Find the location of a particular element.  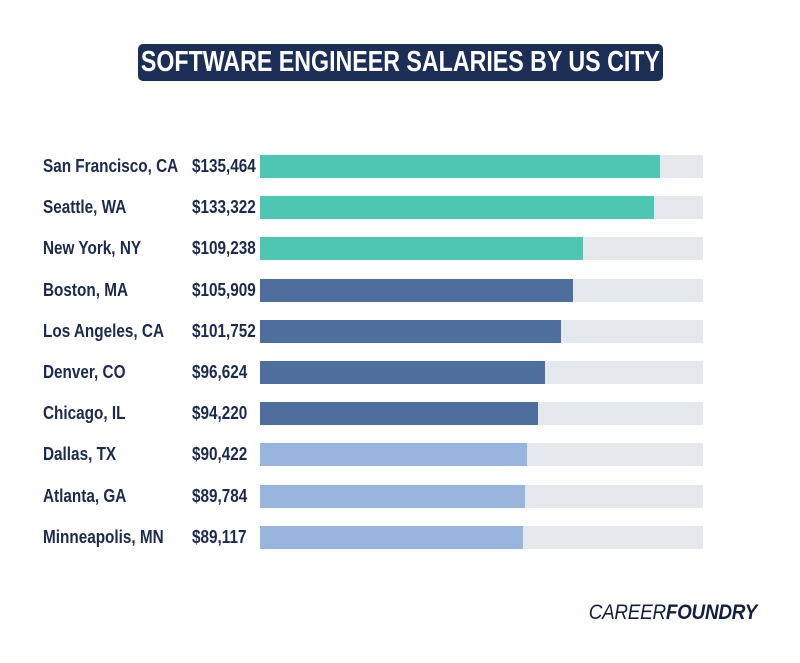

chart-row: San Francisco, CA $135,464 is located at coordinates (373, 166).